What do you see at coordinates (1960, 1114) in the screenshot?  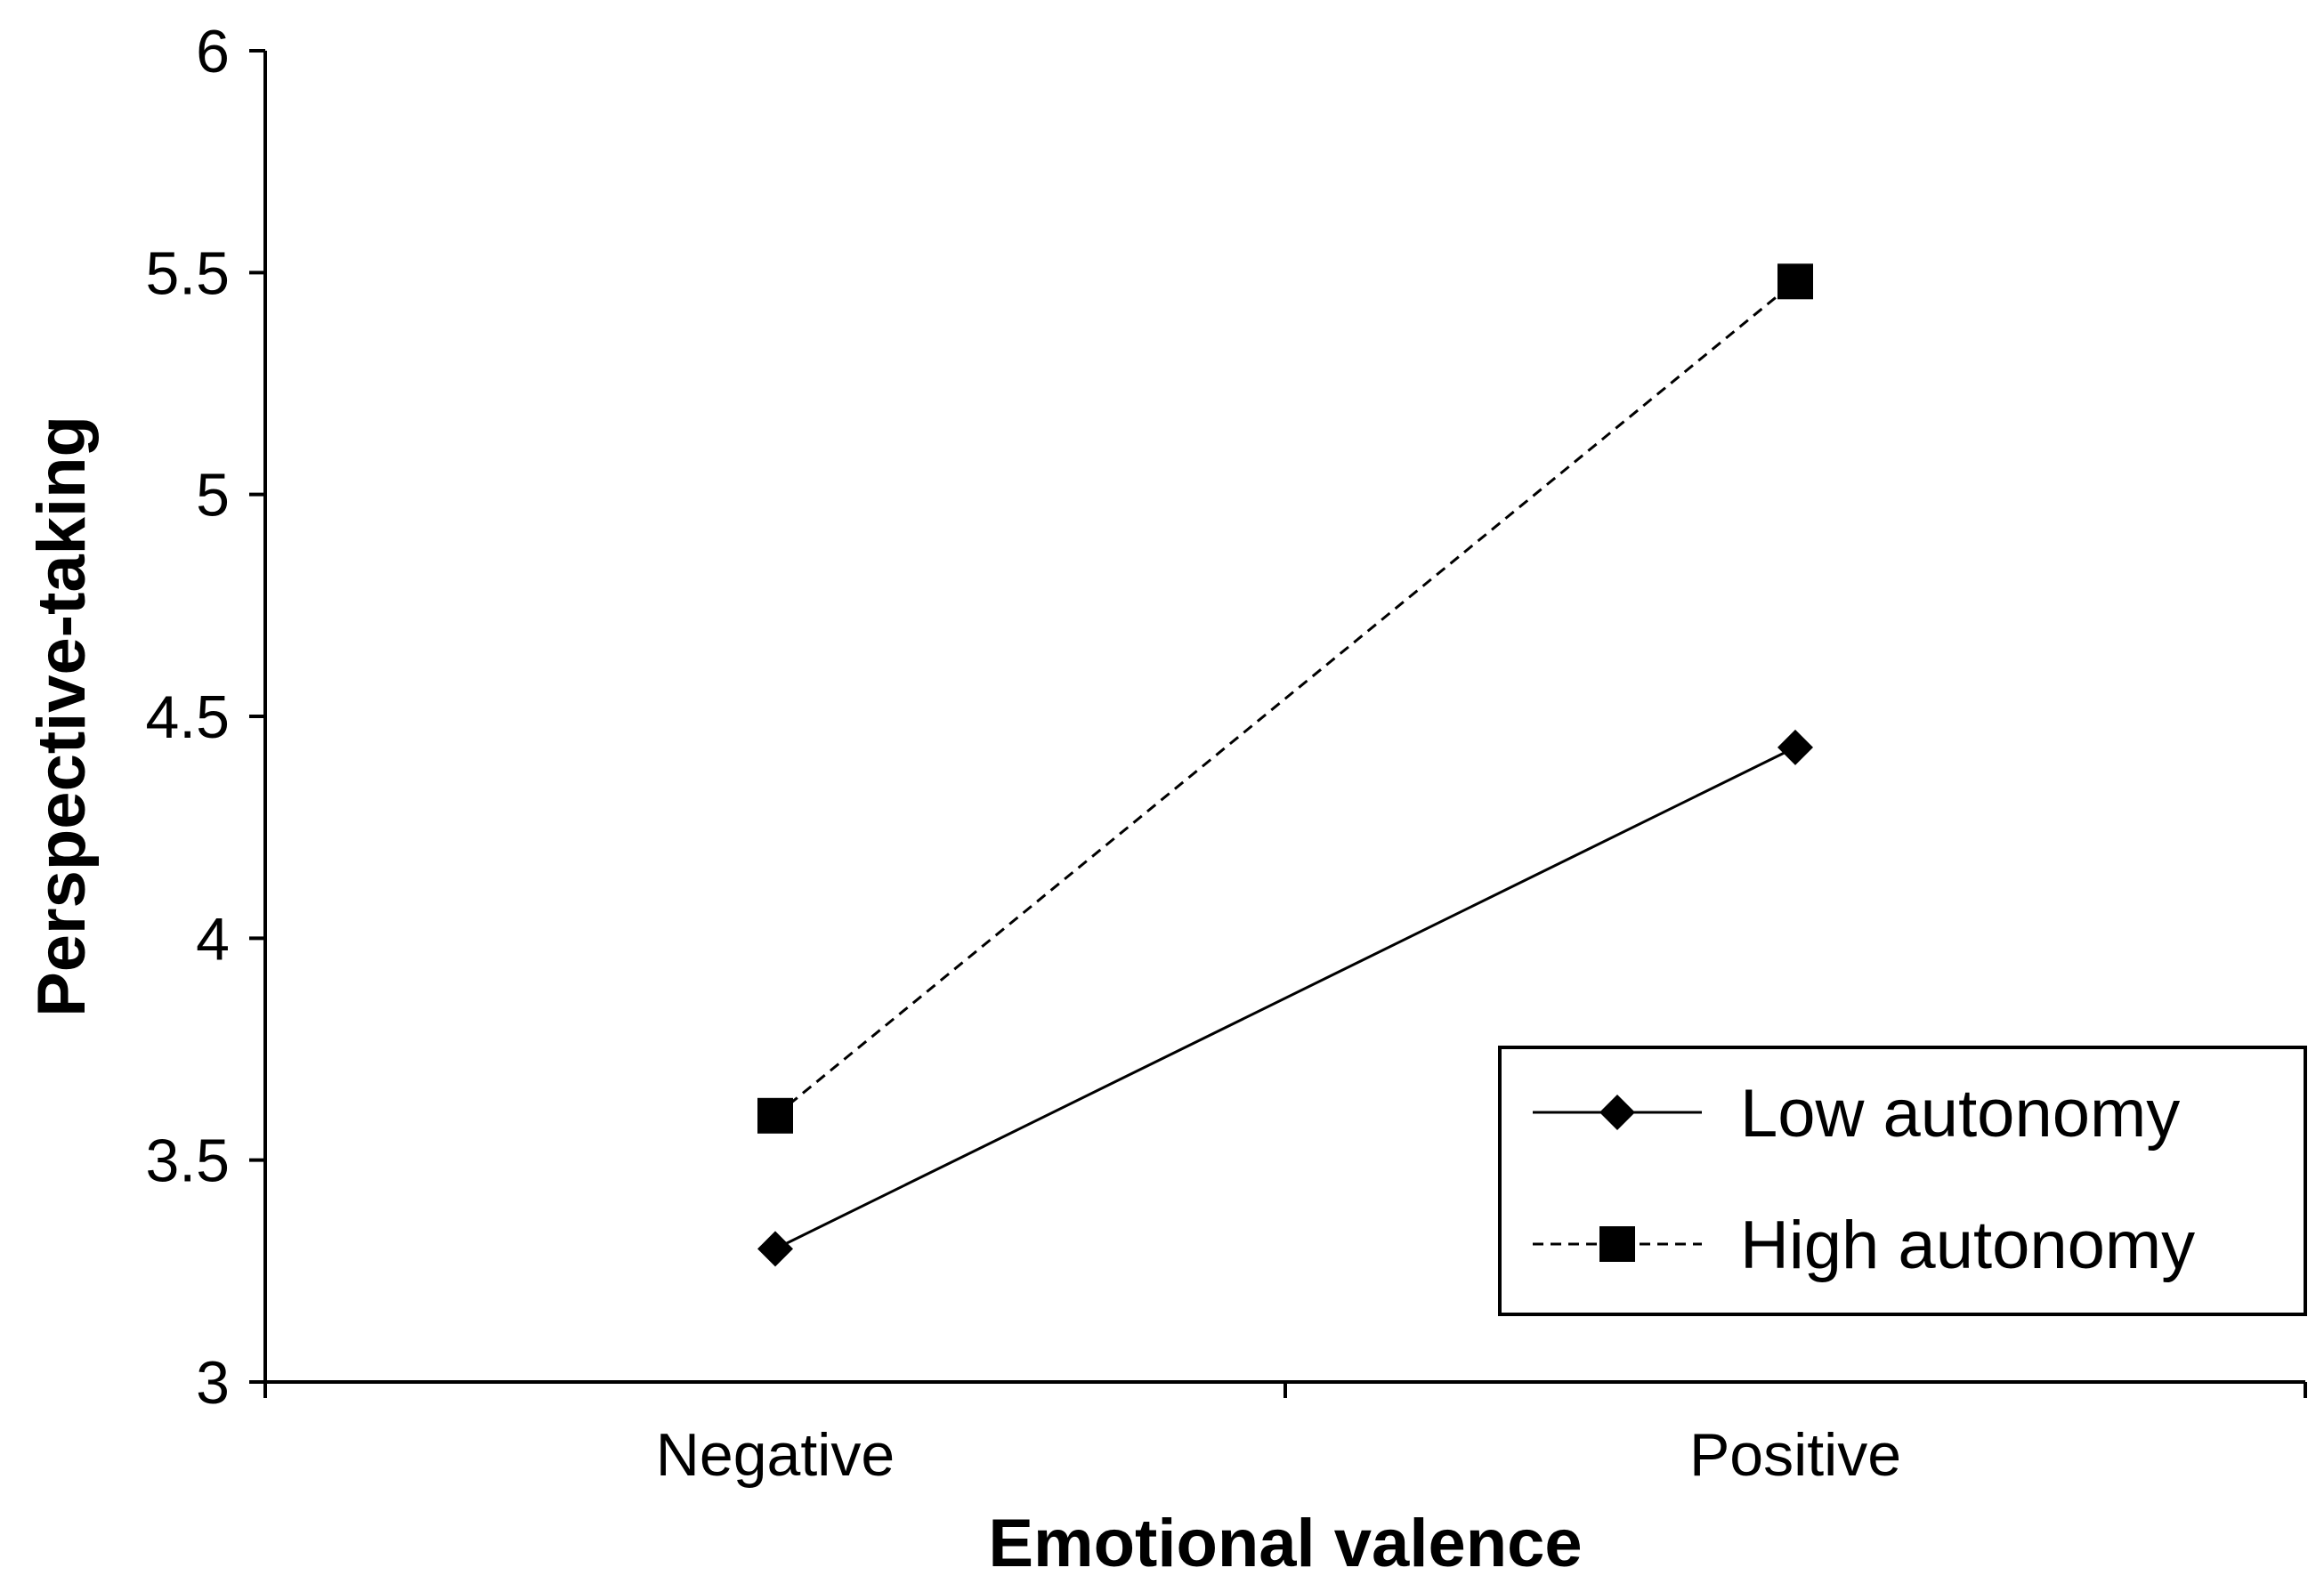 I see `legend-label: Low autonomy` at bounding box center [1960, 1114].